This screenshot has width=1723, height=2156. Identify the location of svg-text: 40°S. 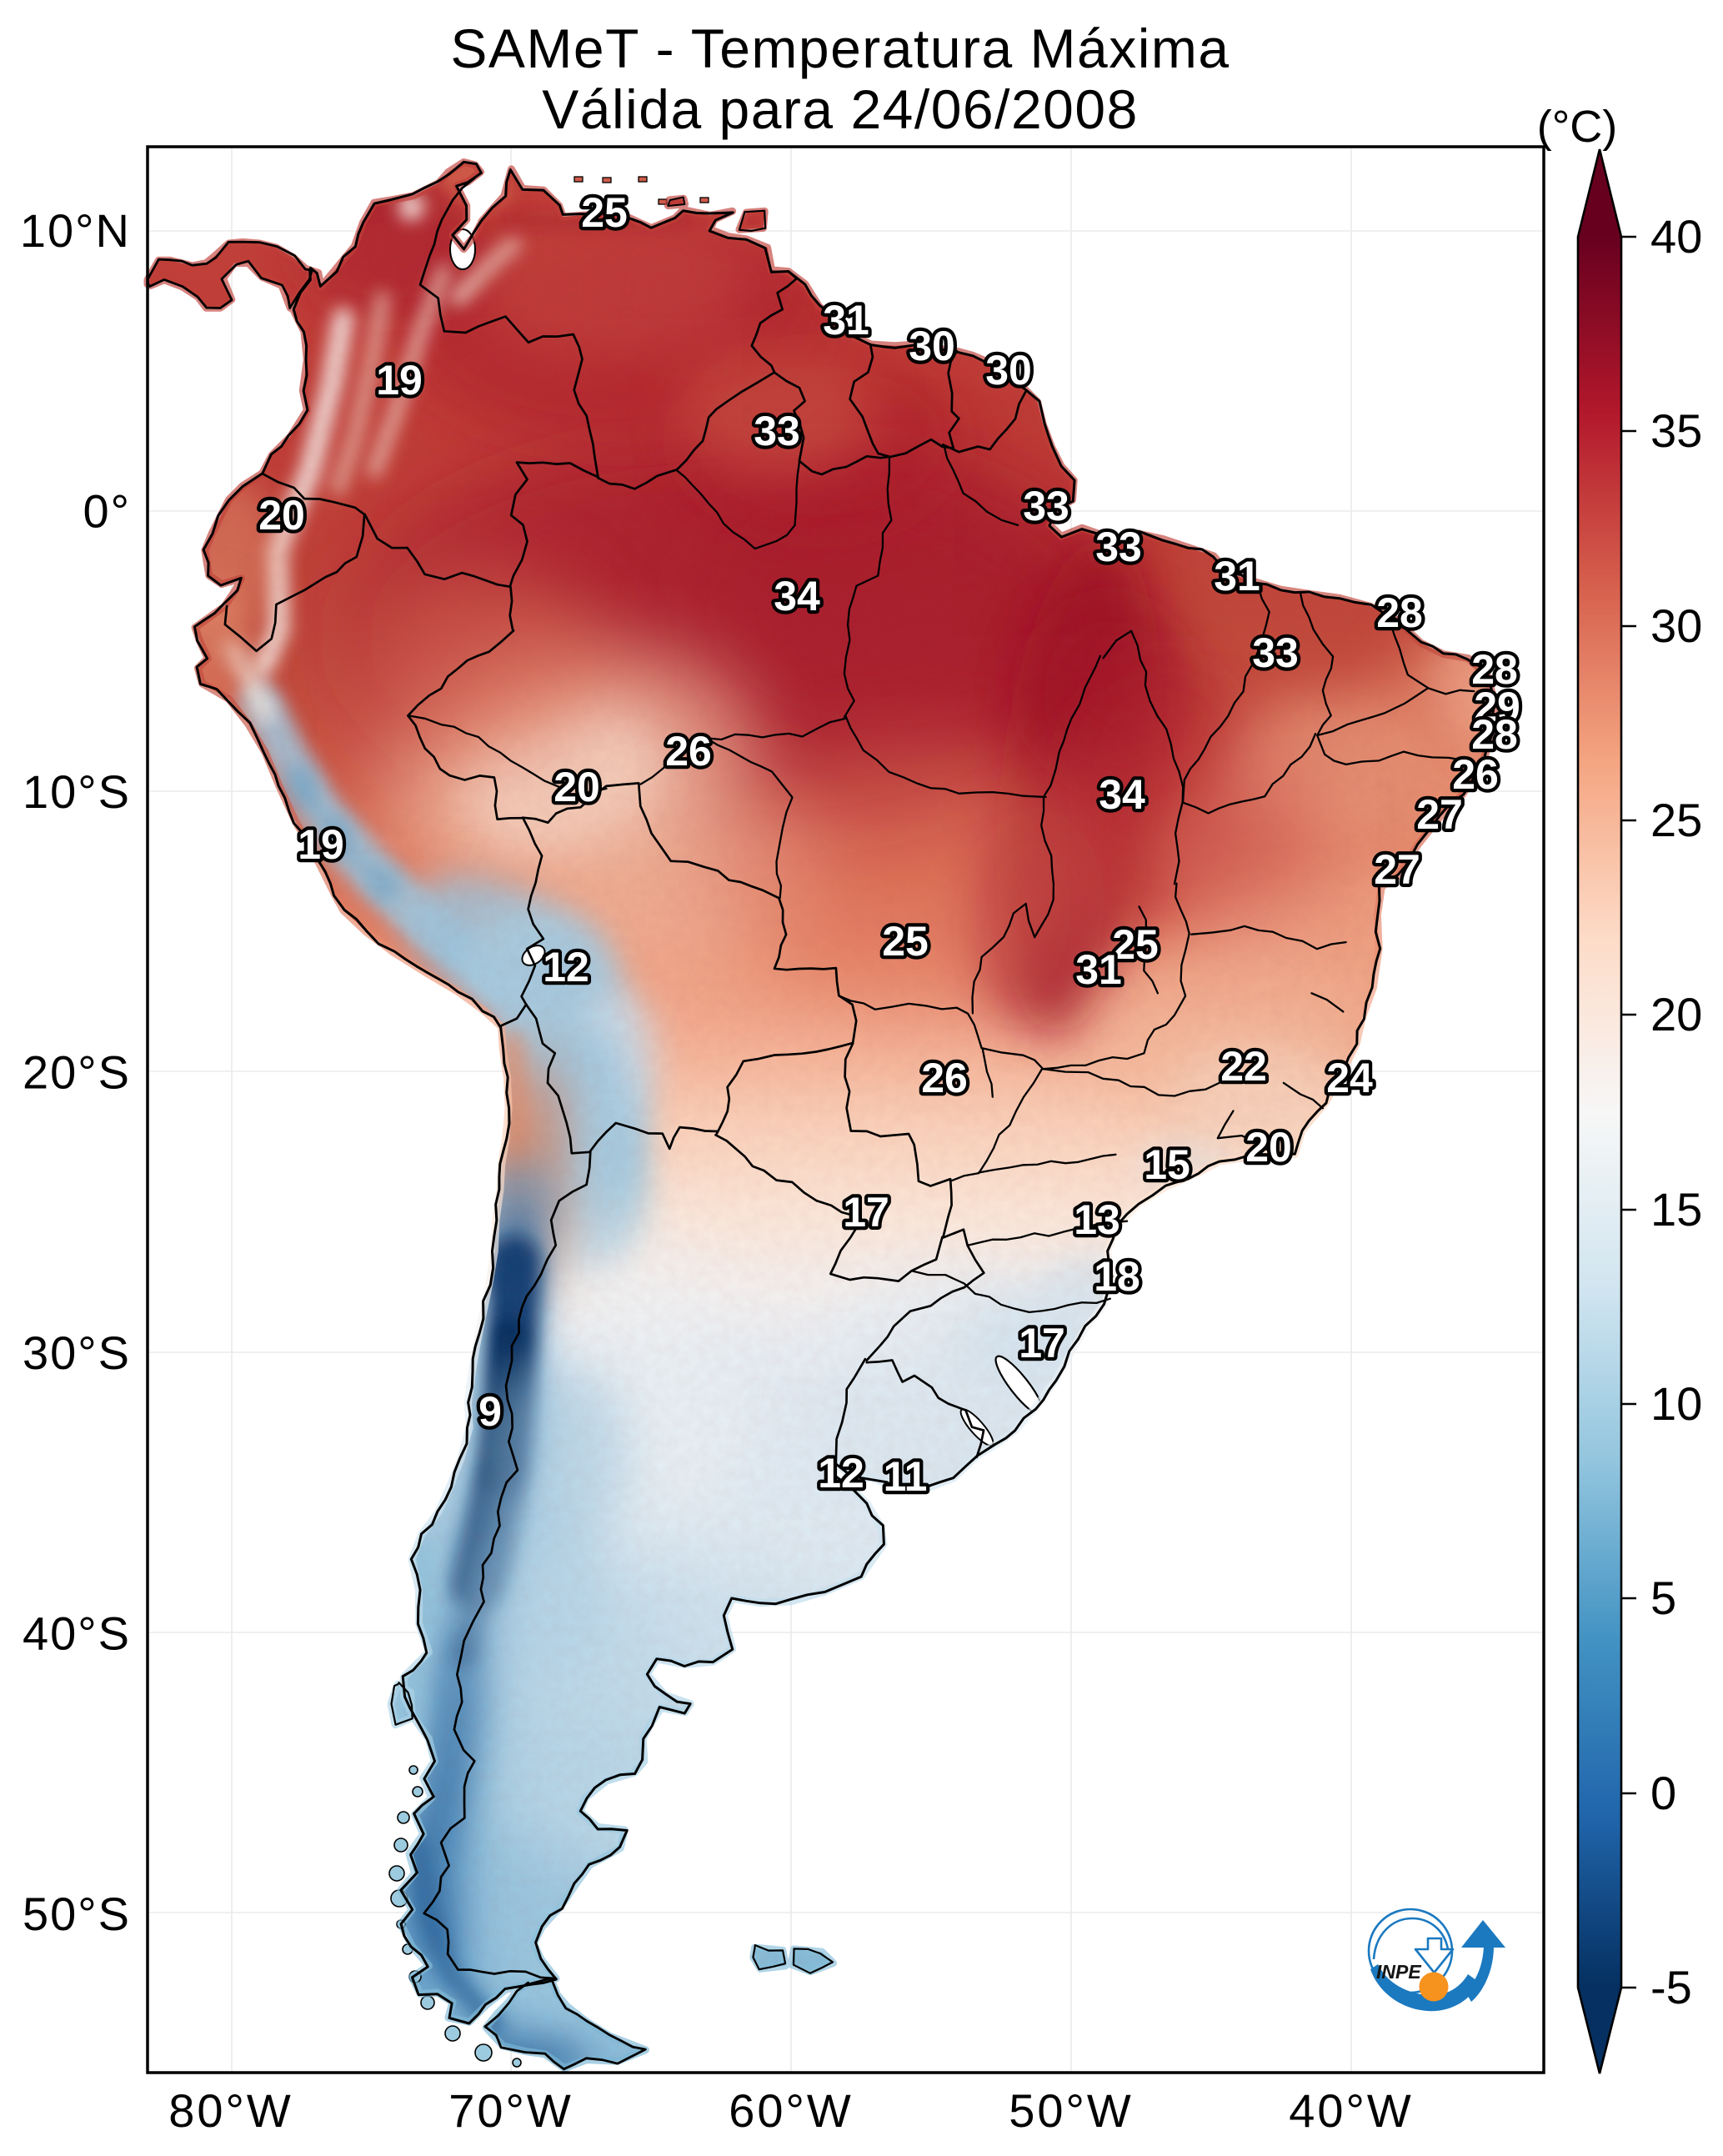
(77, 1633).